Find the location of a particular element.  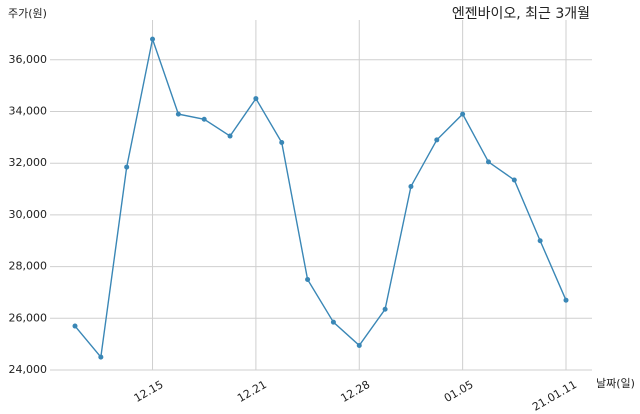

x-axis-label: 날짜(일) is located at coordinates (615, 383).